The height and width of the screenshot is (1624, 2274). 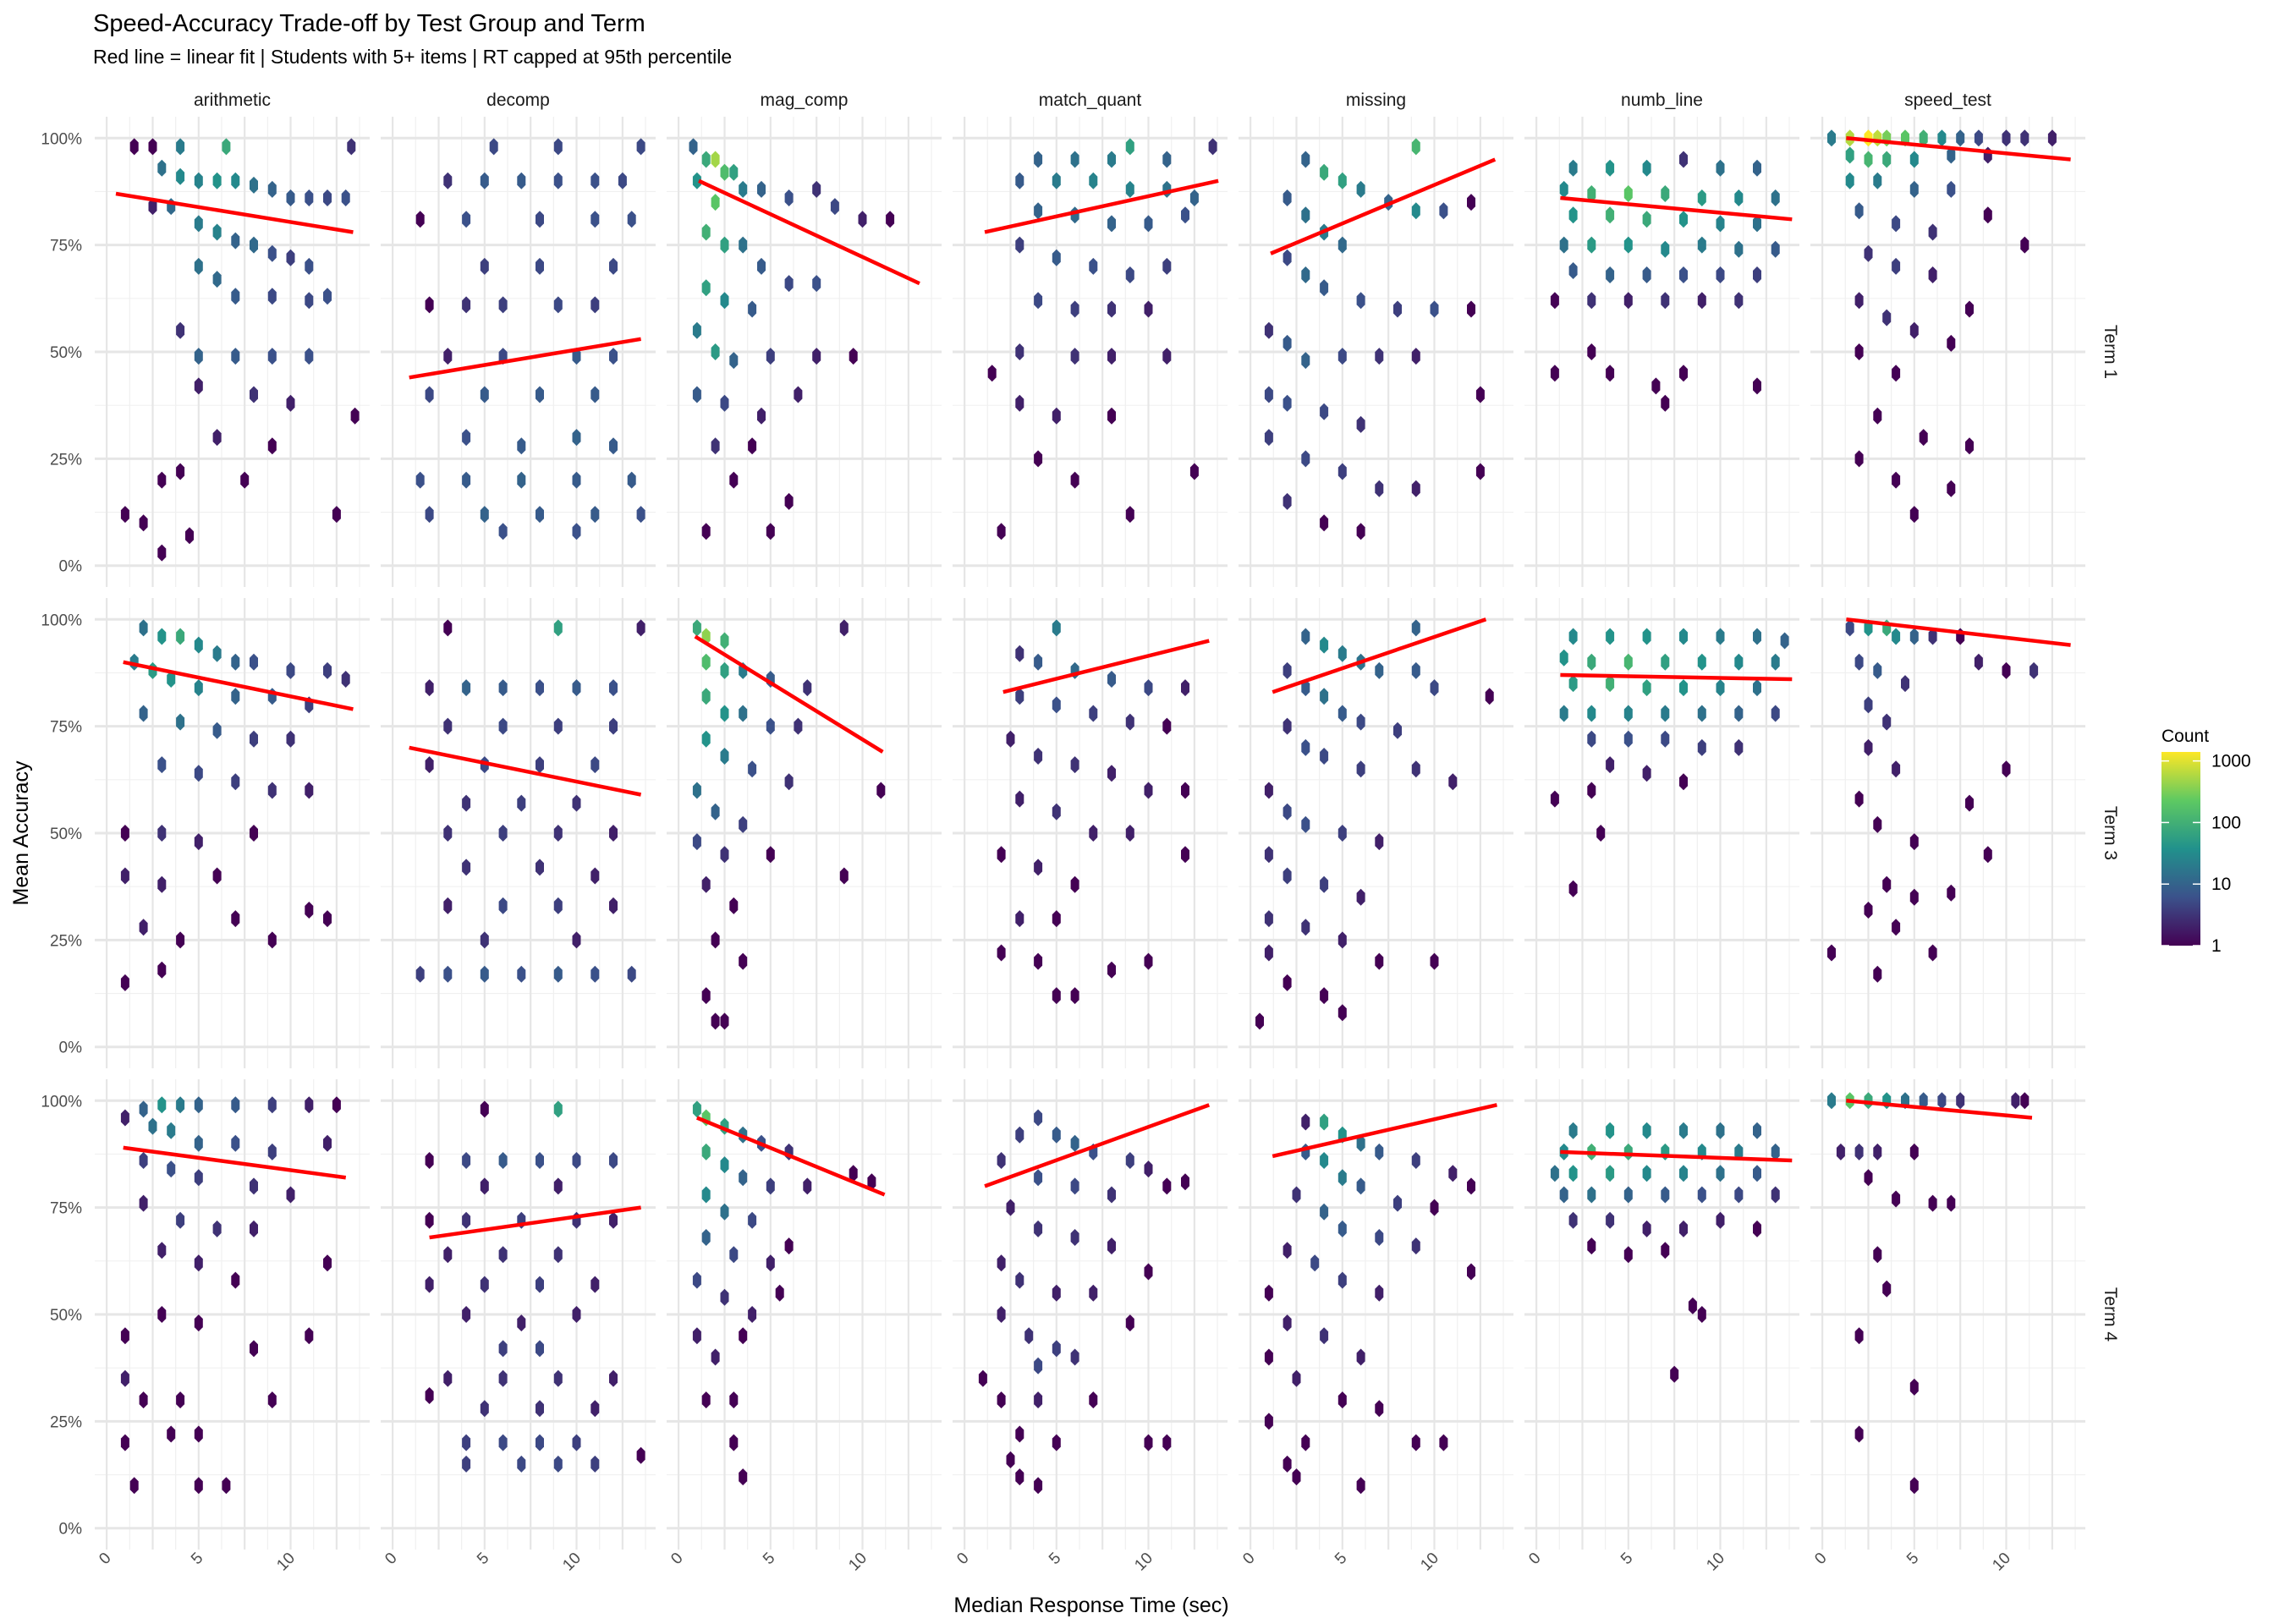 What do you see at coordinates (518, 1315) in the screenshot?
I see `facet-panel-decomp-term4` at bounding box center [518, 1315].